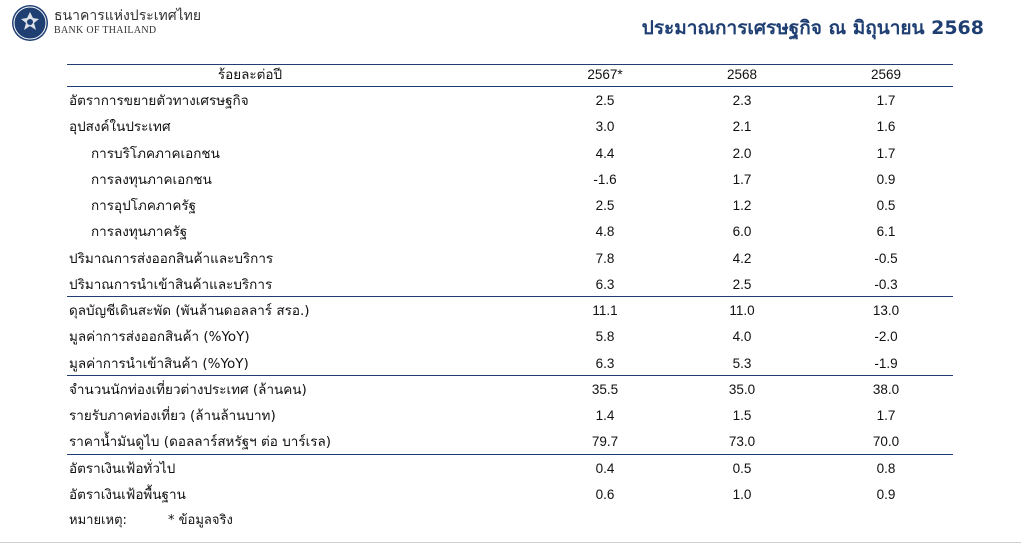 The height and width of the screenshot is (545, 1021). What do you see at coordinates (742, 442) in the screenshot?
I see `row-value-2568: 73.0` at bounding box center [742, 442].